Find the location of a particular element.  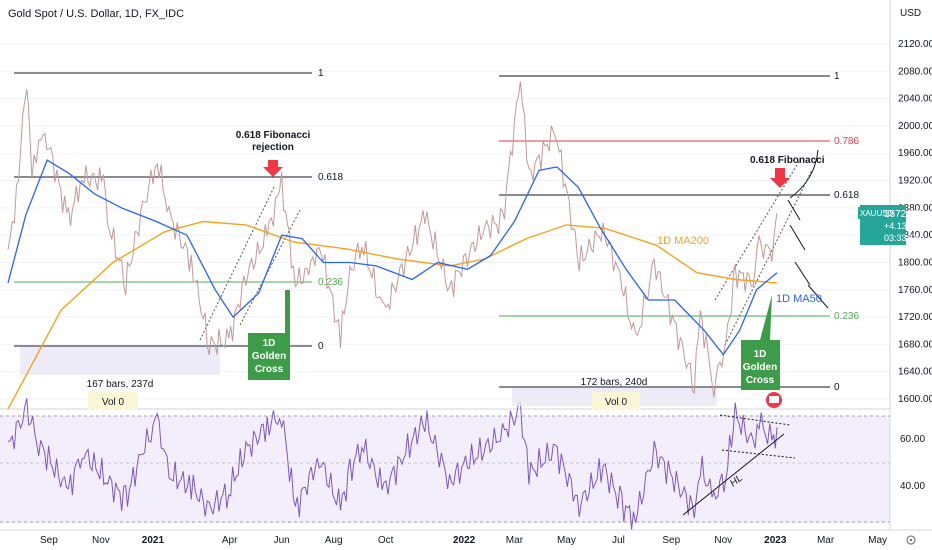

time-tick-label: Jul is located at coordinates (618, 540).